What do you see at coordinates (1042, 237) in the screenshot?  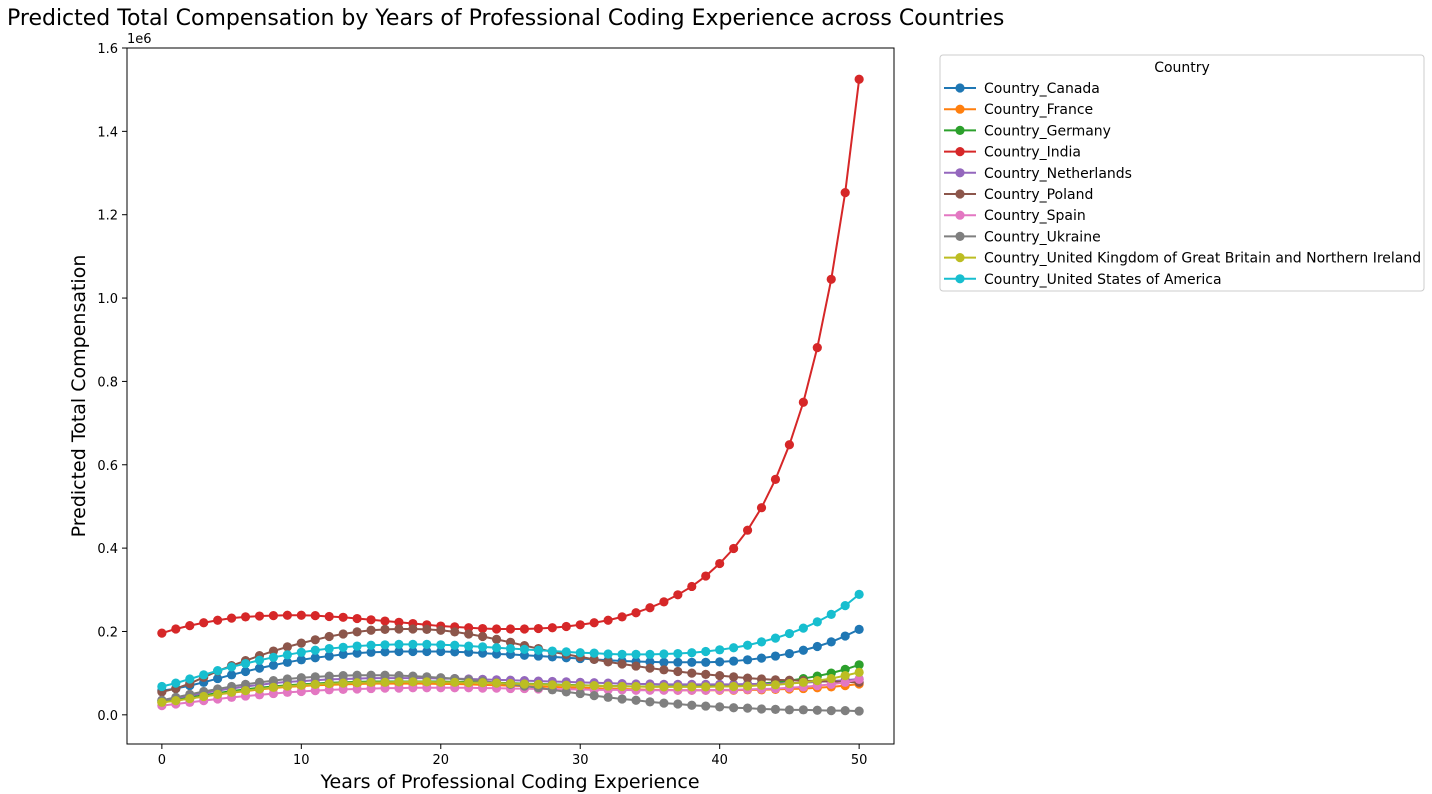 I see `legend-entry-label: Country_Ukraine` at bounding box center [1042, 237].